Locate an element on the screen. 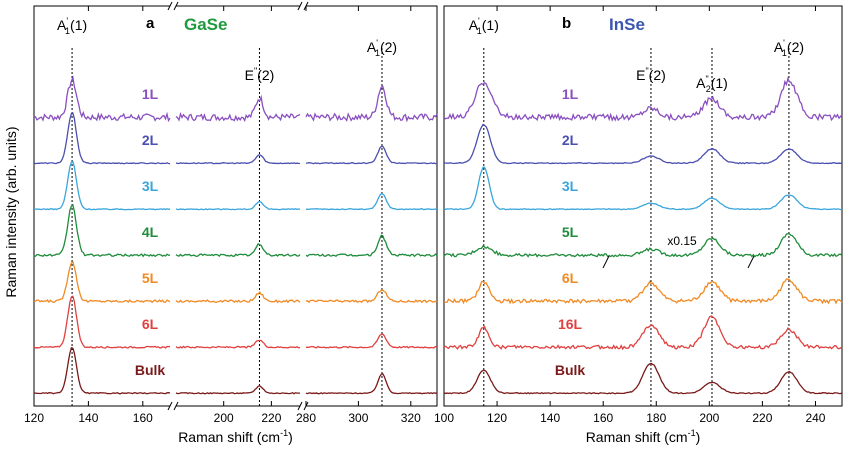 The image size is (846, 450). scale-annotation: x0.15 is located at coordinates (682, 241).